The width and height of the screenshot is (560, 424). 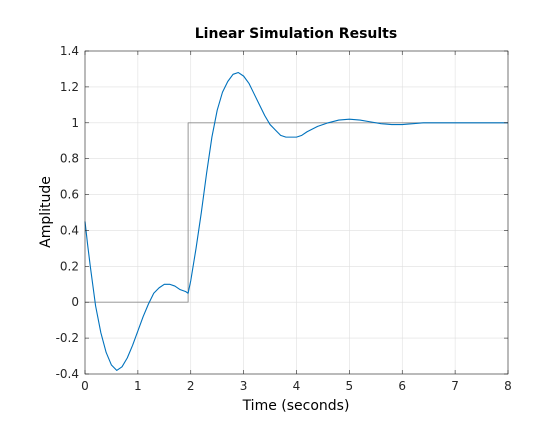 I want to click on x-tick-label: 6, so click(x=402, y=386).